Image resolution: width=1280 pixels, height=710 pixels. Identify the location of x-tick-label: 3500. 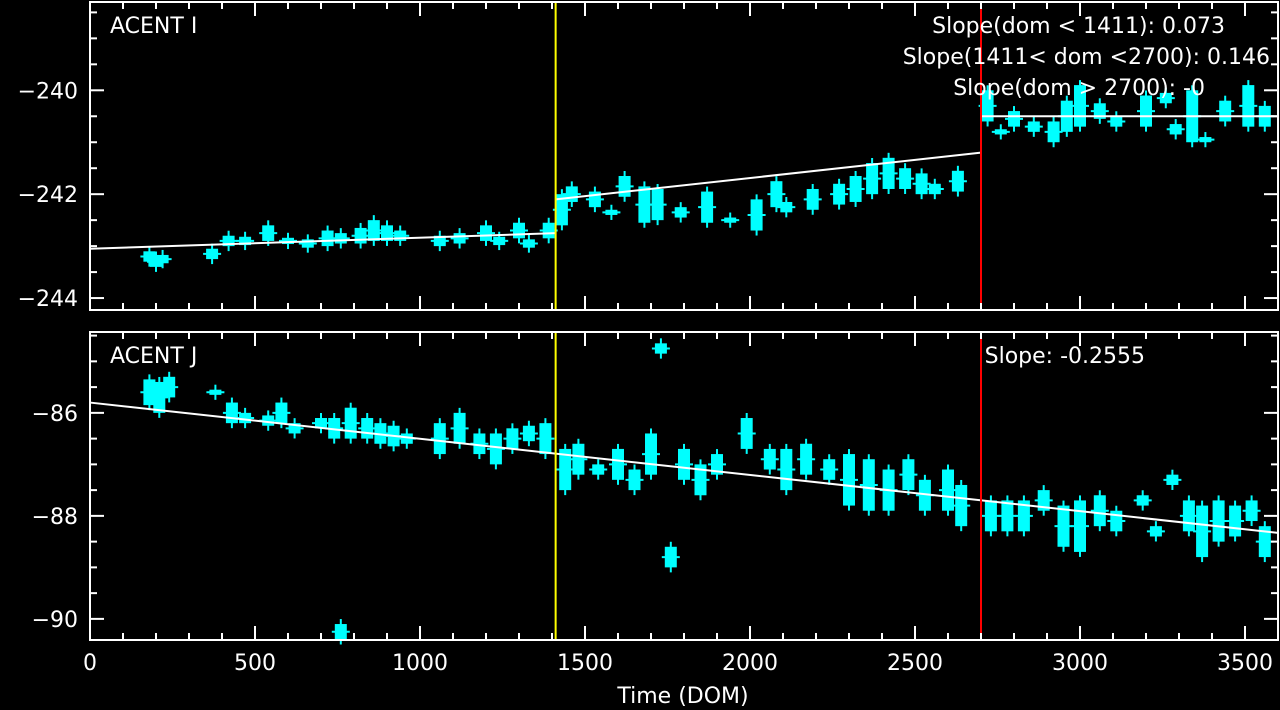
(1245, 663).